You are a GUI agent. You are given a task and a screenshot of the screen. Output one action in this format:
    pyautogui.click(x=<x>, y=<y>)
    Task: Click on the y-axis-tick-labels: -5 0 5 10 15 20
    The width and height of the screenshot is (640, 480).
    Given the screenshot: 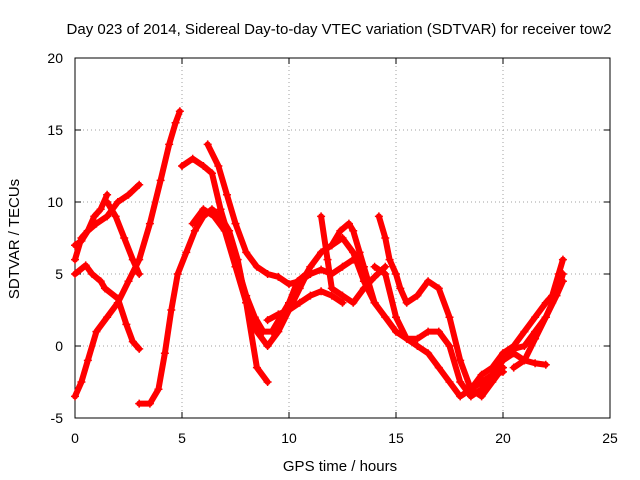 What is the action you would take?
    pyautogui.click(x=55, y=238)
    